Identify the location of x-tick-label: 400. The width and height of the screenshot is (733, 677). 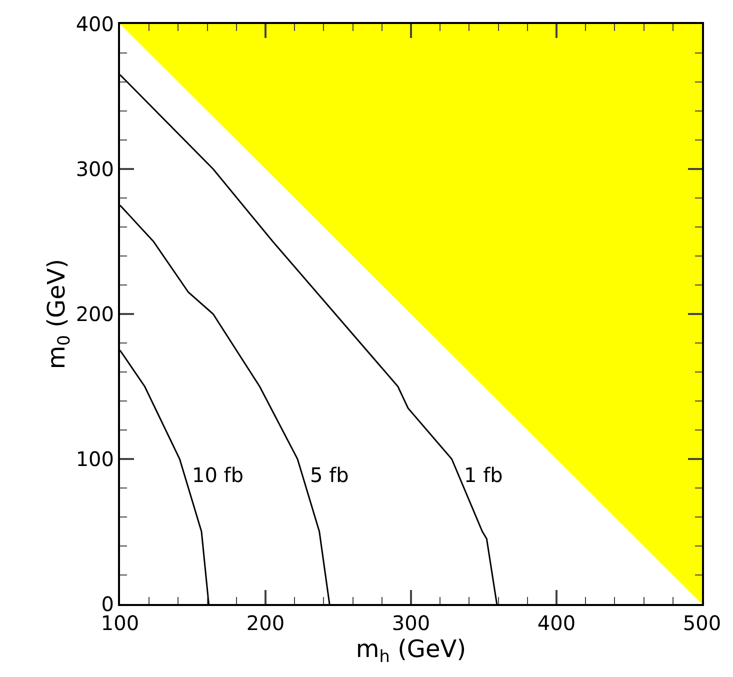
(556, 623).